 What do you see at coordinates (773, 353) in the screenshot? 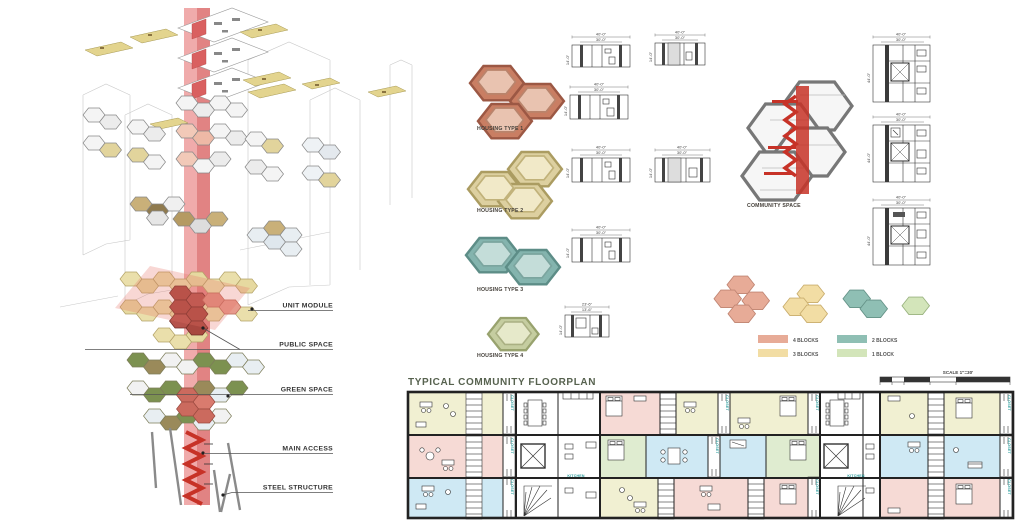
I see `legend-swatch-3blocks` at bounding box center [773, 353].